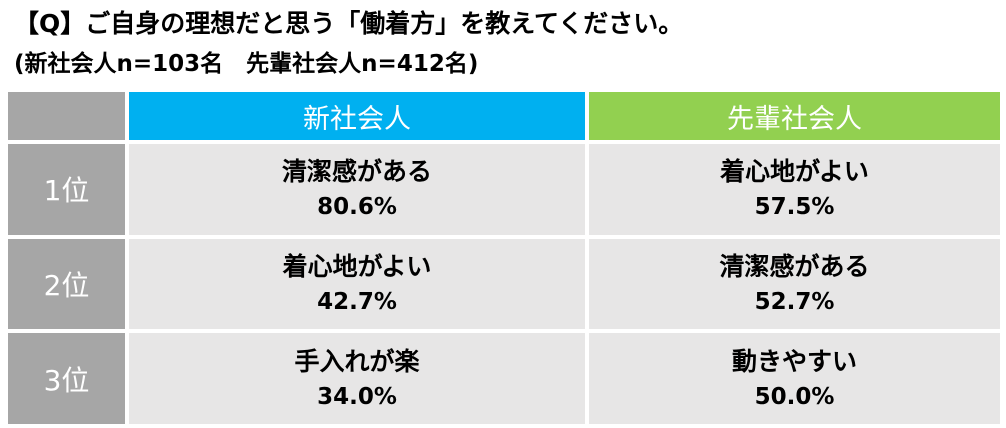 This screenshot has width=1006, height=428. Describe the element at coordinates (357, 378) in the screenshot. I see `result-cell: 手入れが楽 34.0%` at that location.